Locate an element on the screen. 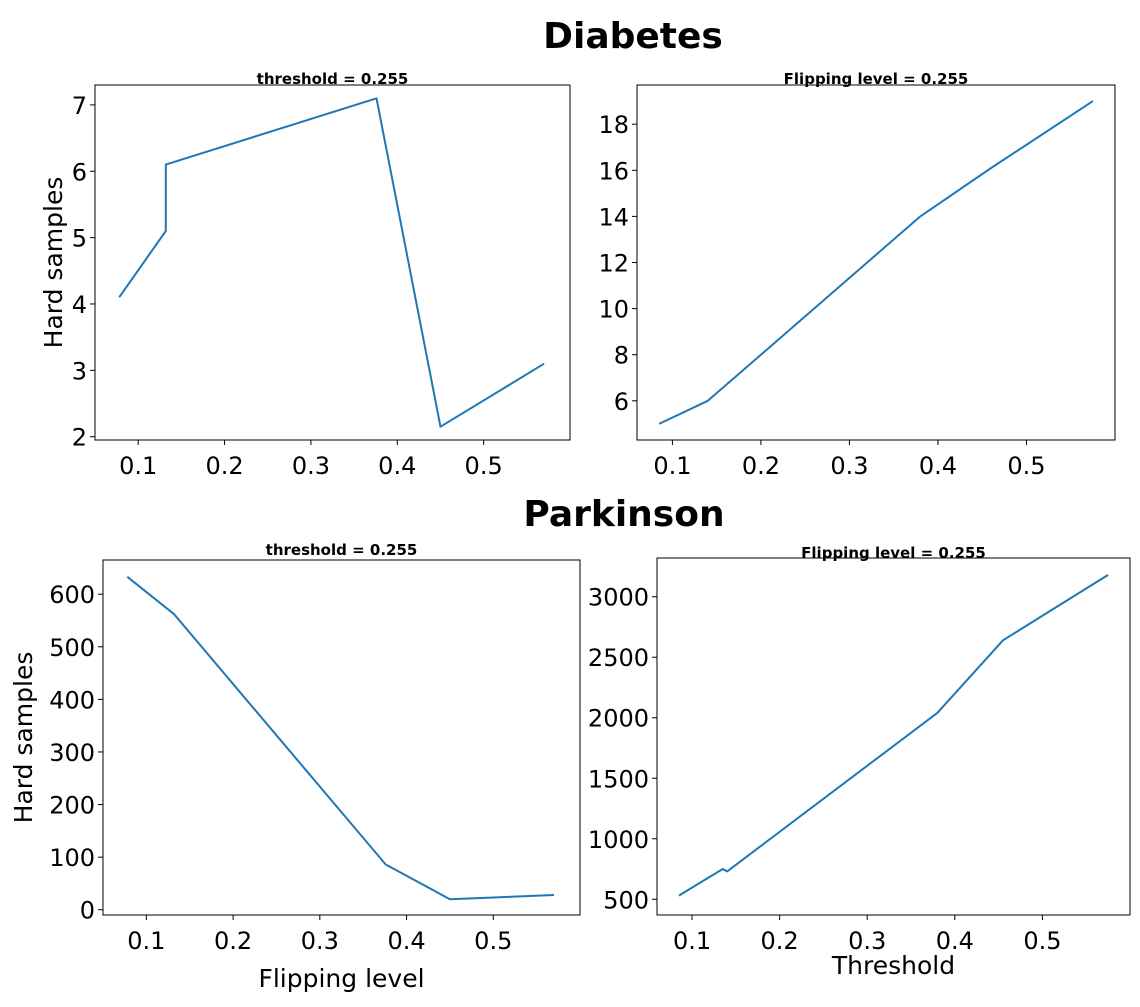 Image resolution: width=1140 pixels, height=1007 pixels. y-tick-label: 3000 is located at coordinates (618, 598).